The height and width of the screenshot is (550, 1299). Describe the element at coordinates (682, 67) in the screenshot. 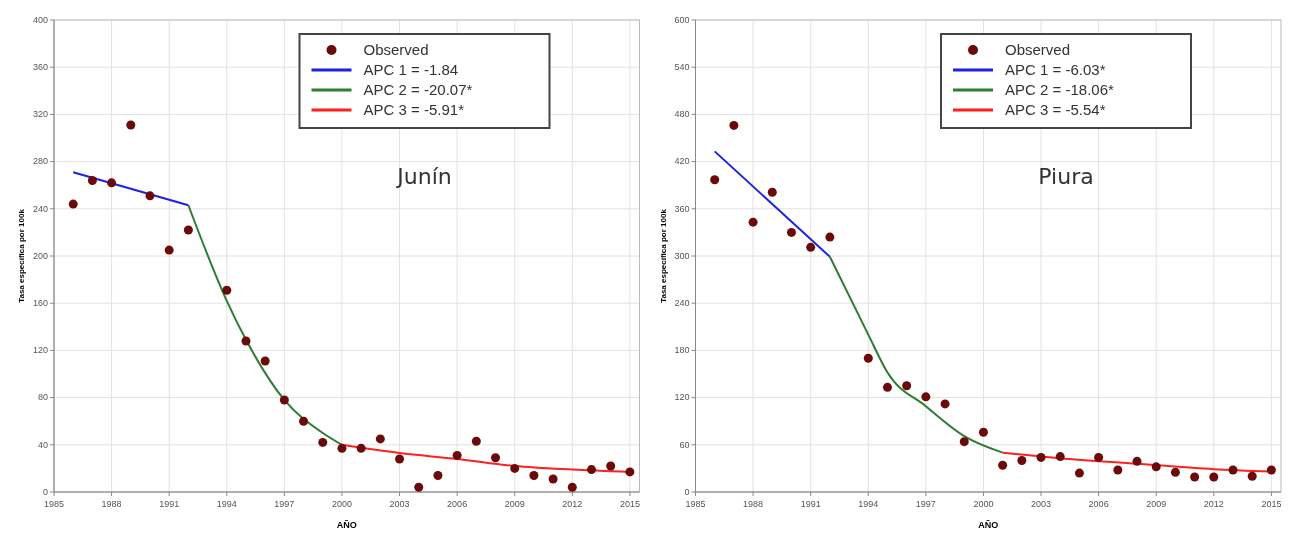

I see `y-tick-label: 540` at that location.